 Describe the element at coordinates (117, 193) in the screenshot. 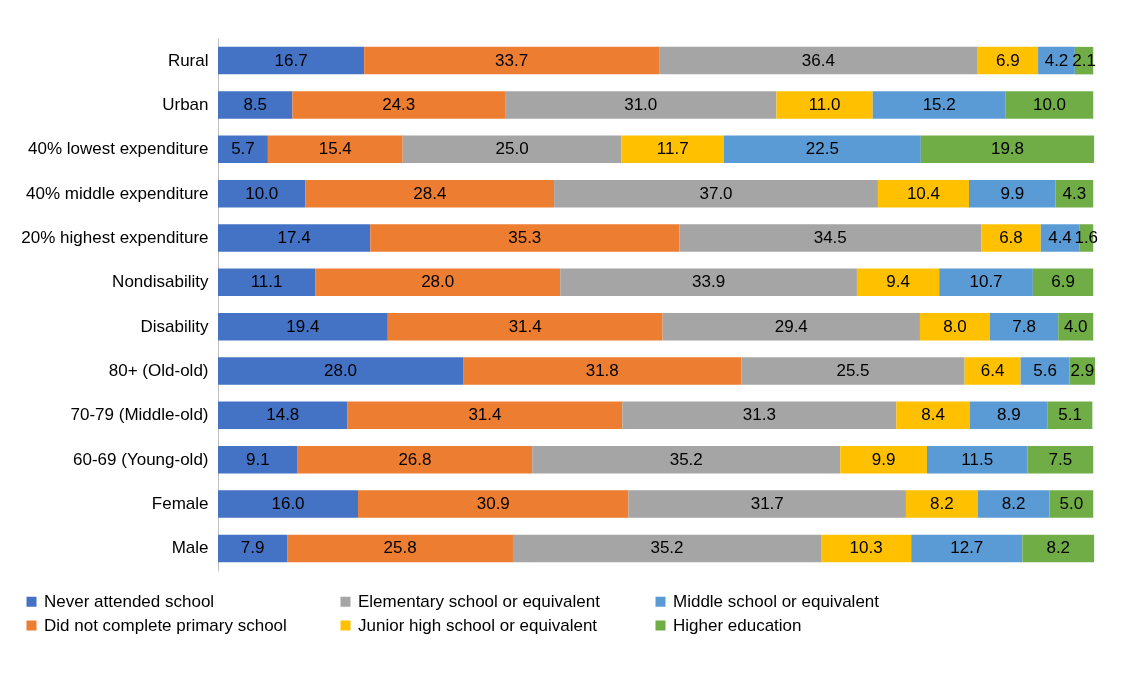

I see `y-tick-label: 40% middle expenditure` at that location.